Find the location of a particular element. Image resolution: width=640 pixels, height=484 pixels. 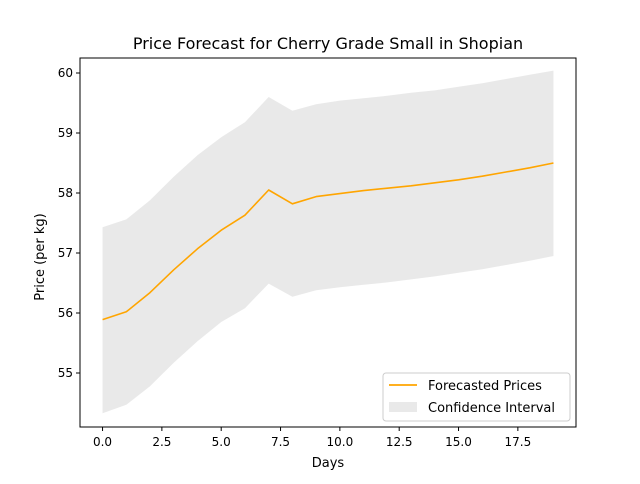

y-tick-label: 60 is located at coordinates (65, 73).